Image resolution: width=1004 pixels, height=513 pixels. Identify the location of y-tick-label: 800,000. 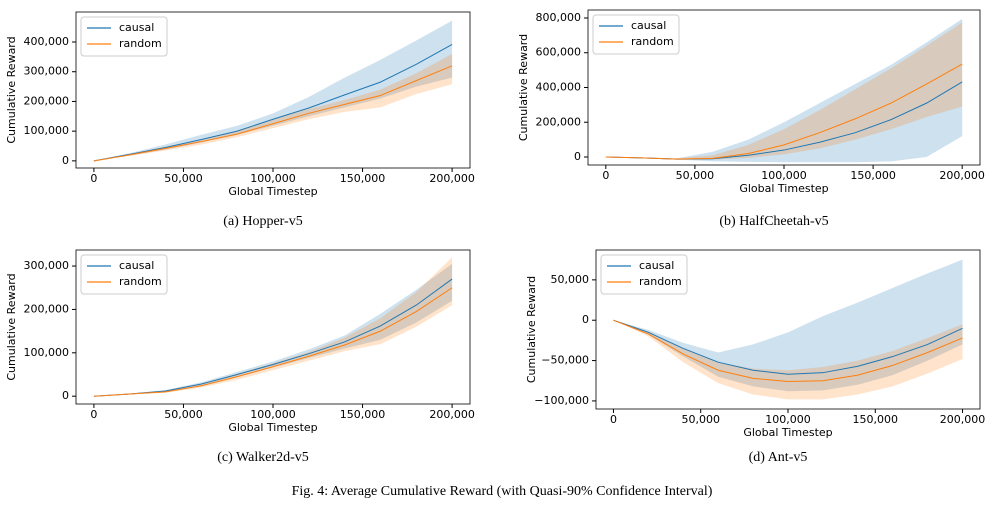
(559, 17).